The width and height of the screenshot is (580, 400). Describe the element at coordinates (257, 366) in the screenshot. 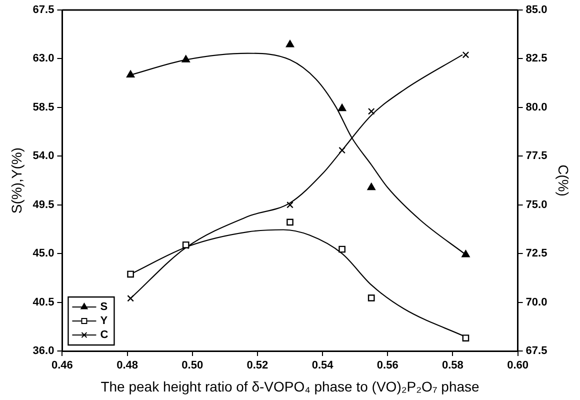

I see `x-tick-label: 0.52` at that location.